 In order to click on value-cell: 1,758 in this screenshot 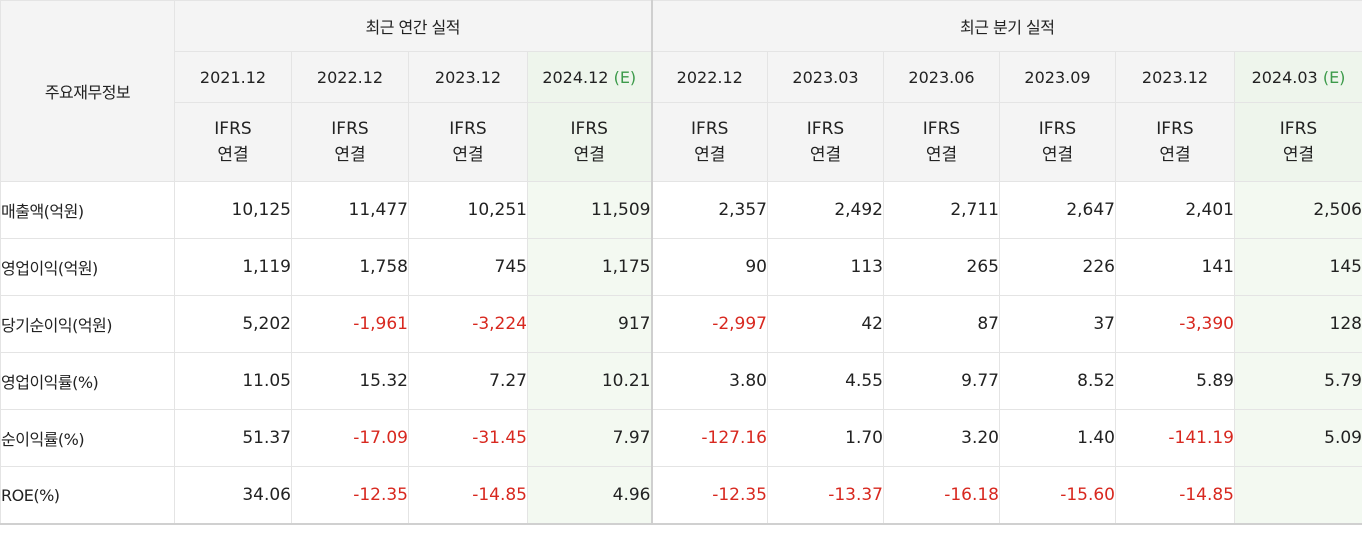, I will do `click(350, 267)`.